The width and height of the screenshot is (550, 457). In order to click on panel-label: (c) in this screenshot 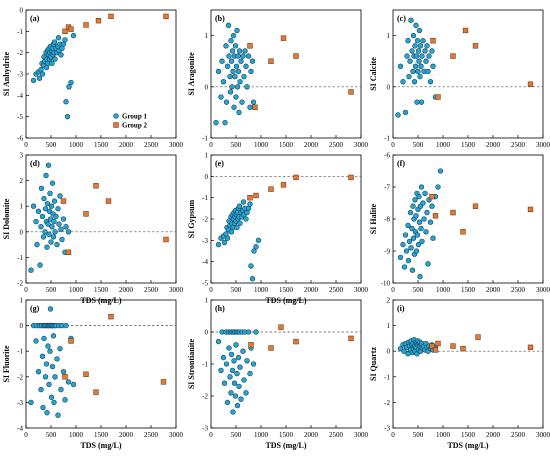, I will do `click(401, 18)`.